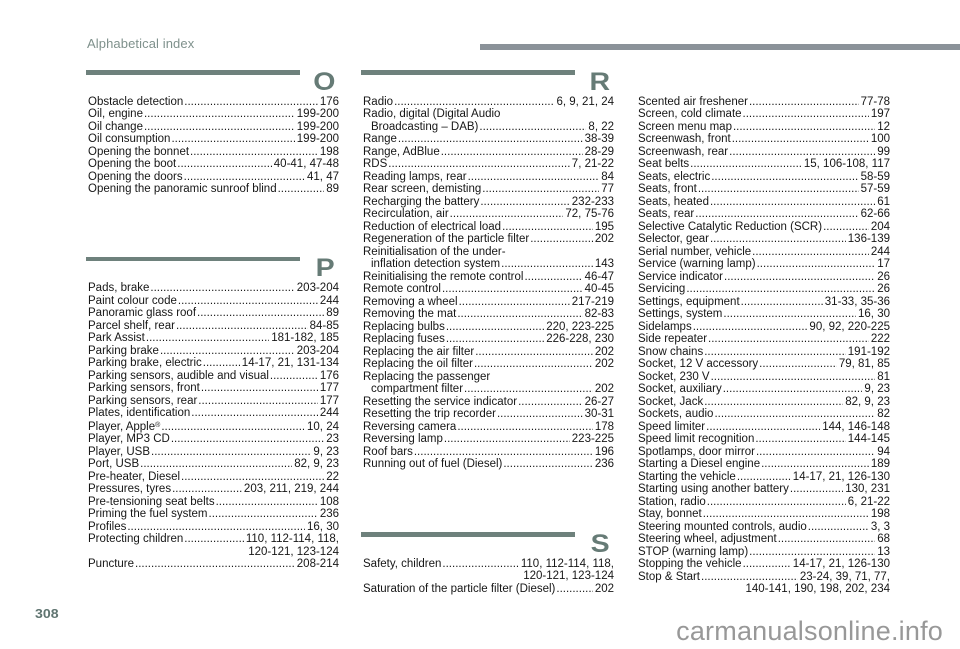 The image size is (960, 649). I want to click on entry-label: Range, so click(380, 139).